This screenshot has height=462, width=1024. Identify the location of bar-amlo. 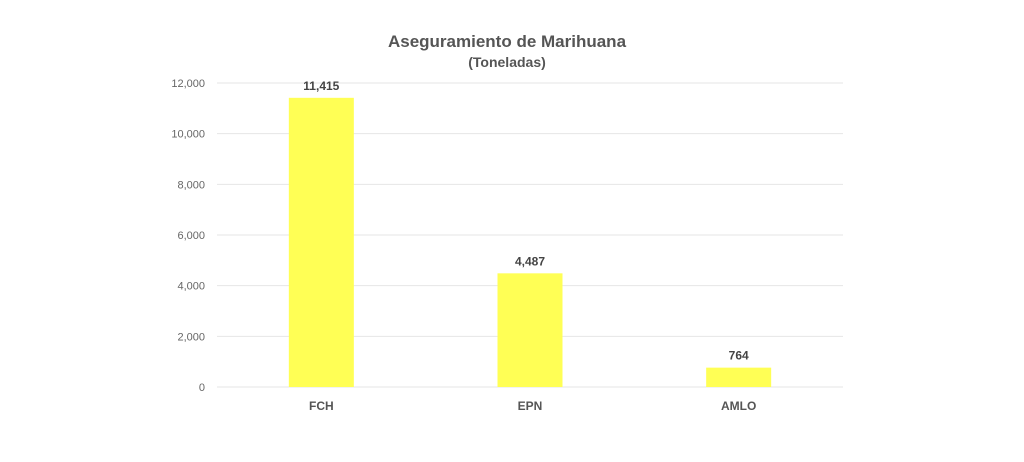
(739, 377).